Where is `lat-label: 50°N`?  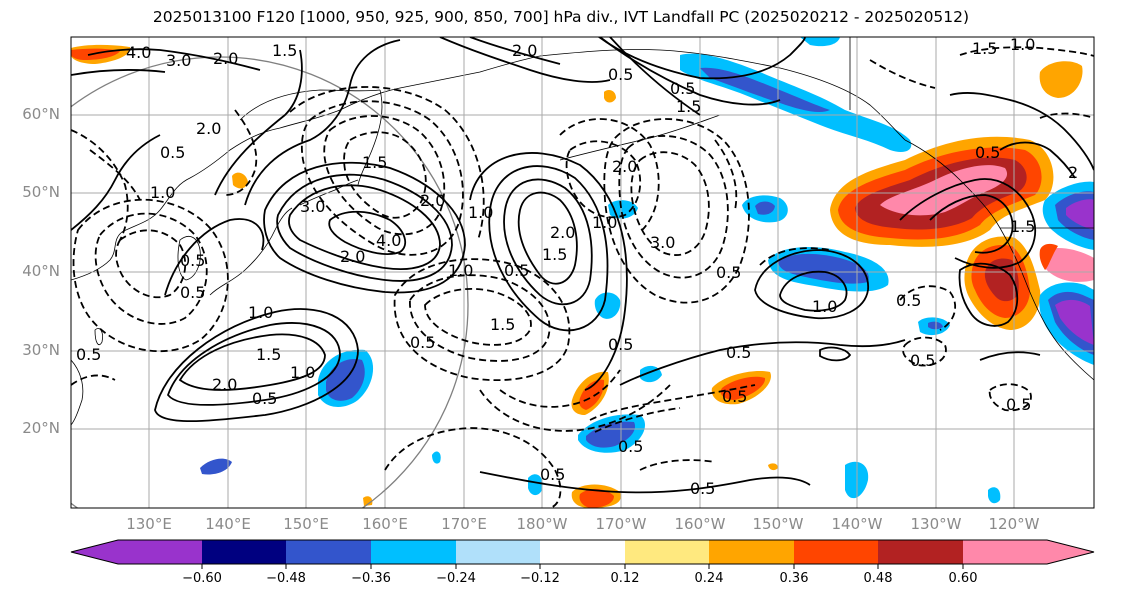 lat-label: 50°N is located at coordinates (41, 192).